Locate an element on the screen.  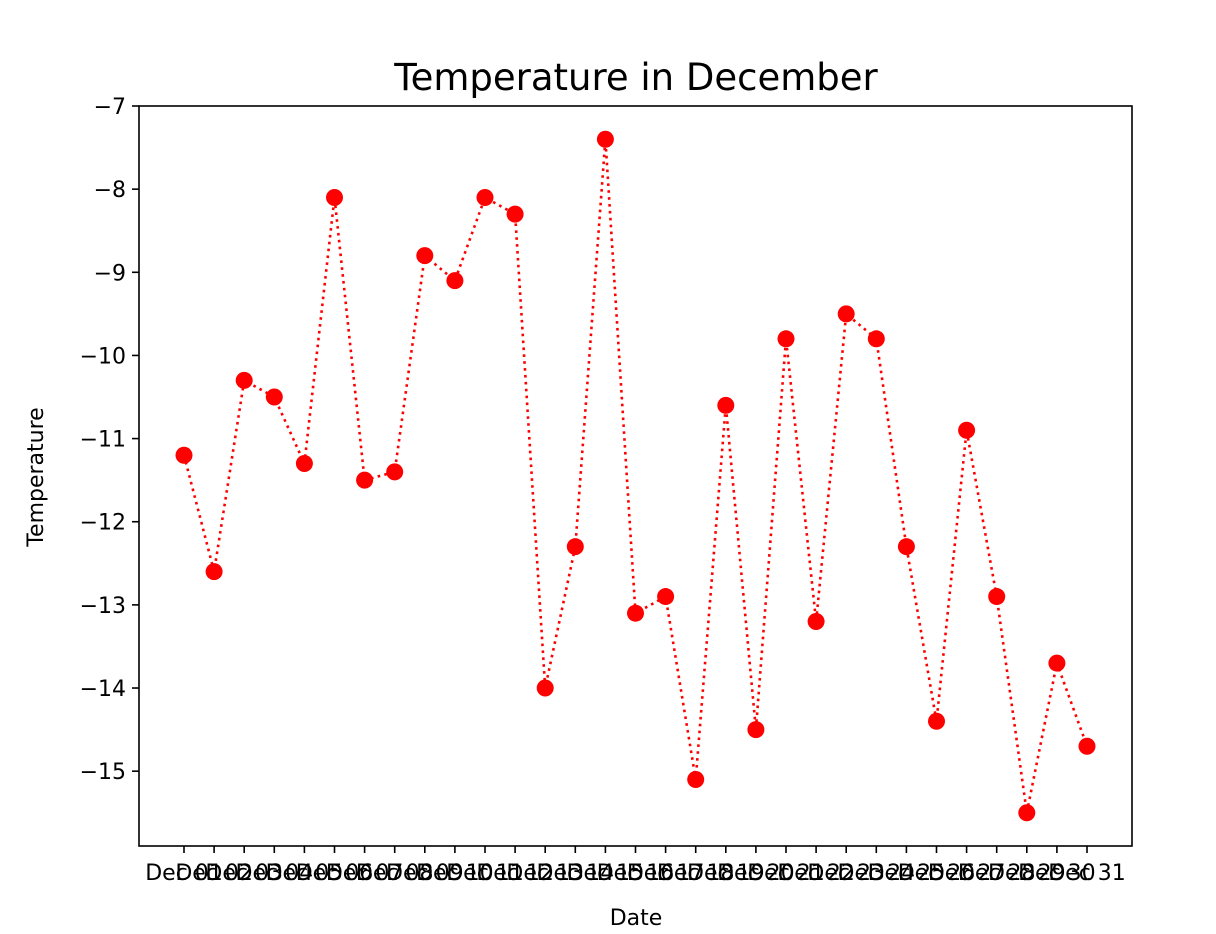
x-tick-label: Dec 02 is located at coordinates (214, 873).